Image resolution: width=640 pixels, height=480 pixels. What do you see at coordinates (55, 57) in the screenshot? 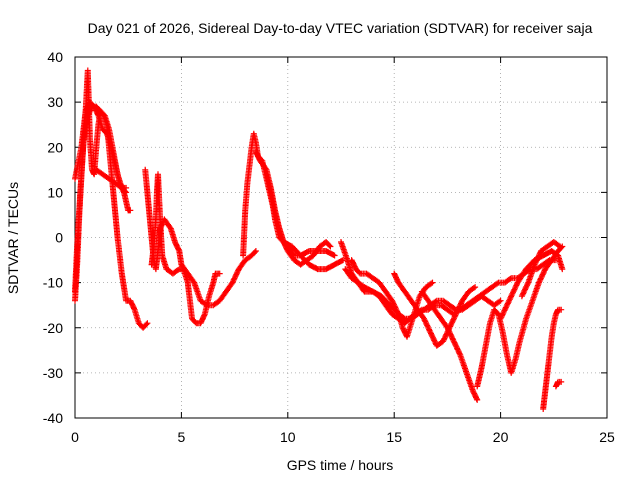
I see `y-tick-label: 40` at bounding box center [55, 57].